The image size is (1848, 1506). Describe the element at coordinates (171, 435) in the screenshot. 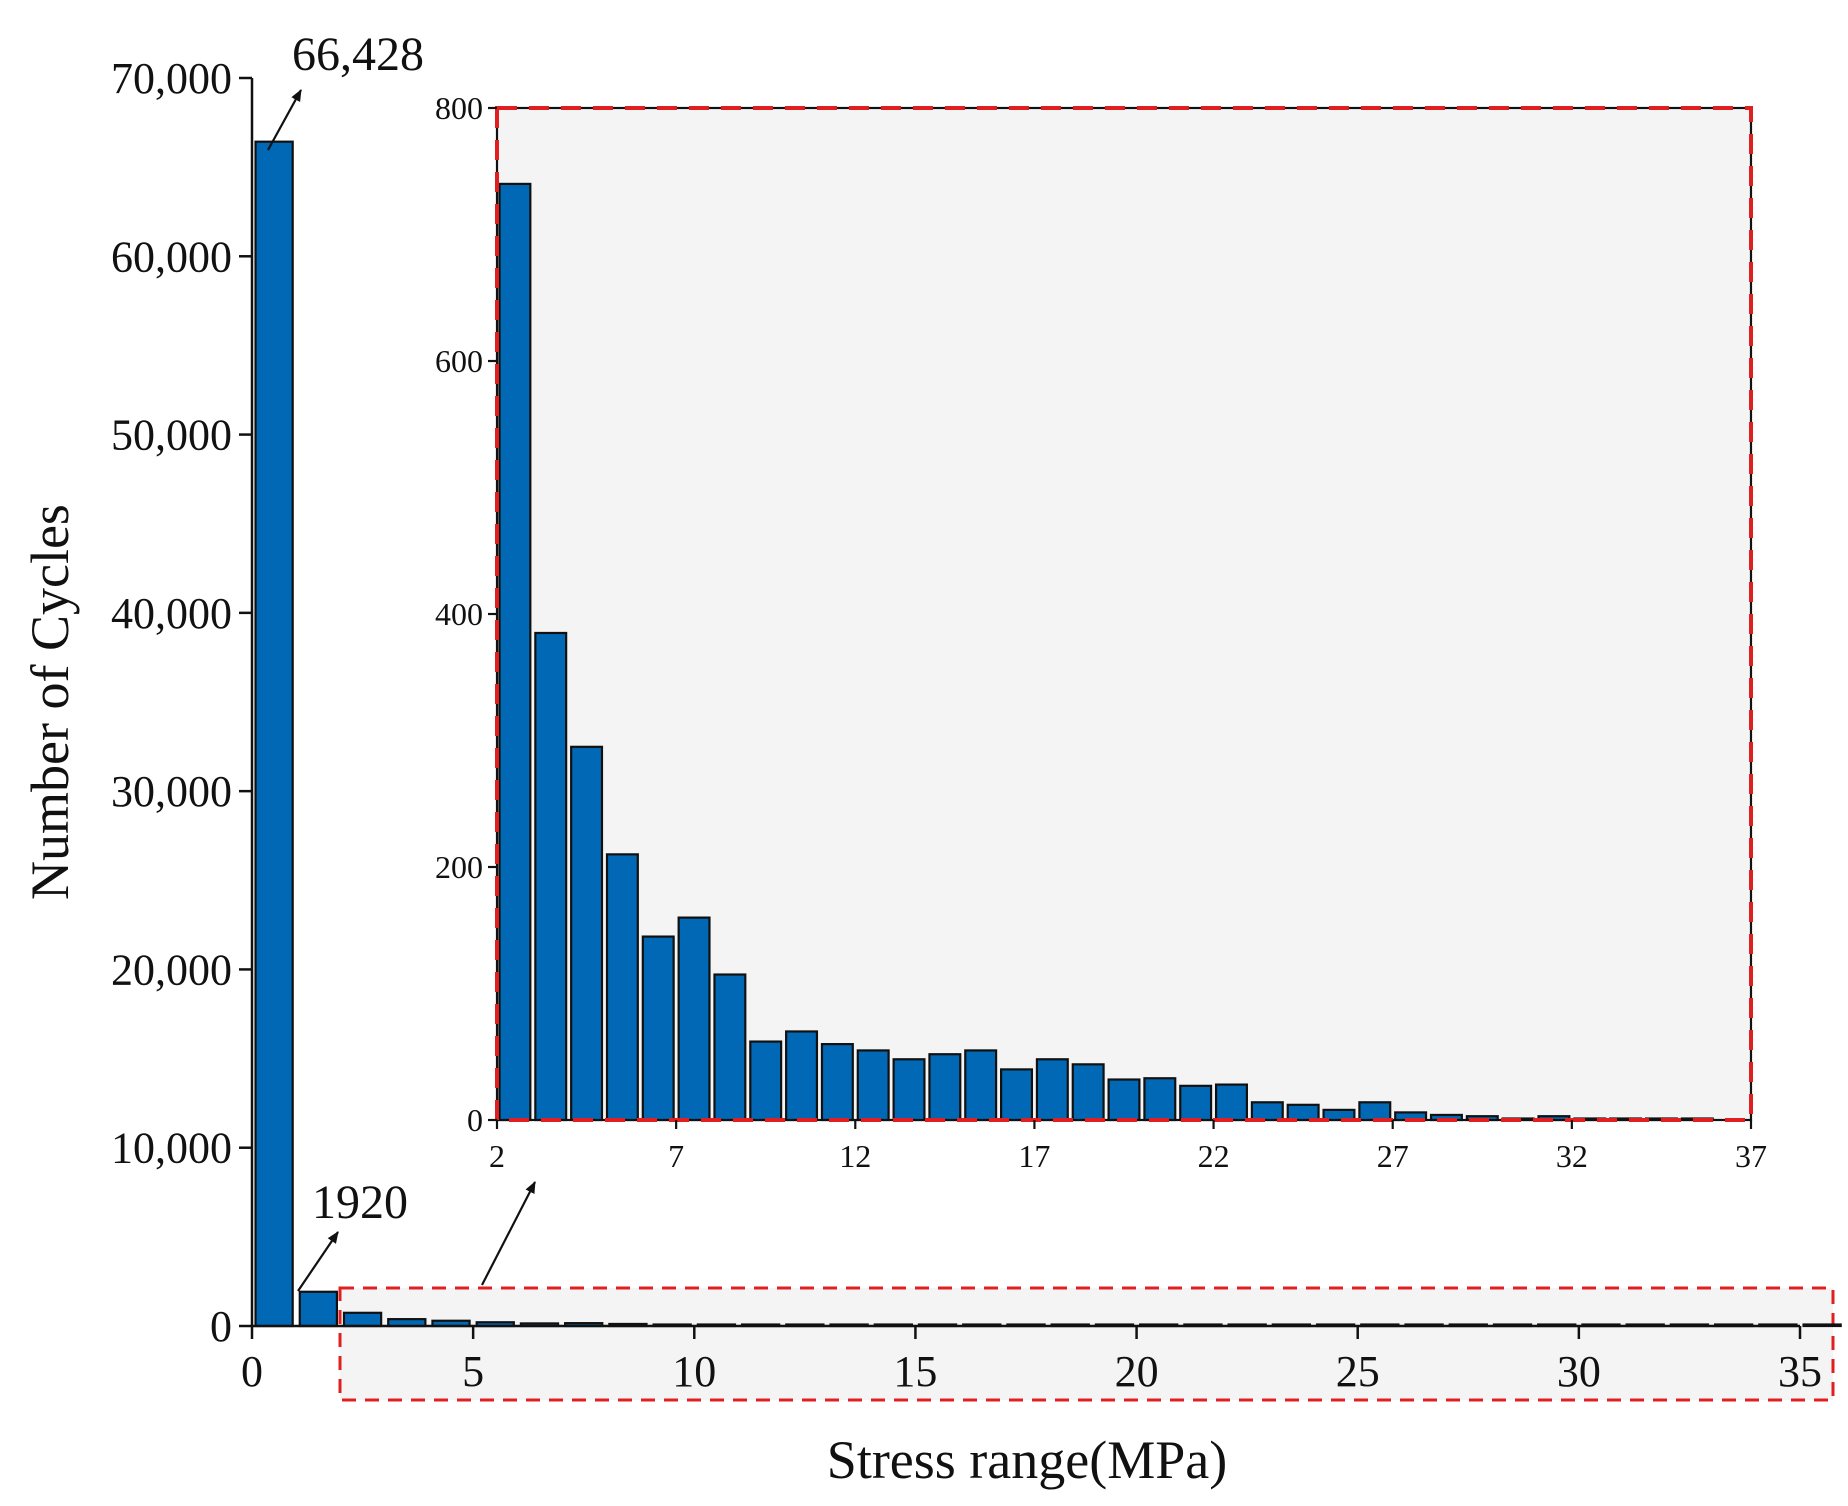

I see `main-y-tick-label: 50,000` at that location.